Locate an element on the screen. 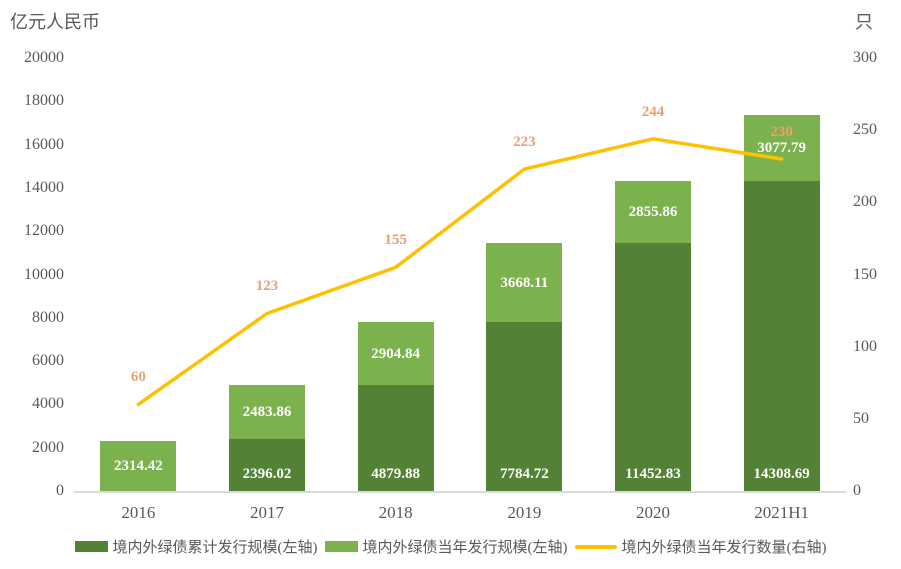 This screenshot has height=569, width=901. x-axis-line is located at coordinates (460, 492).